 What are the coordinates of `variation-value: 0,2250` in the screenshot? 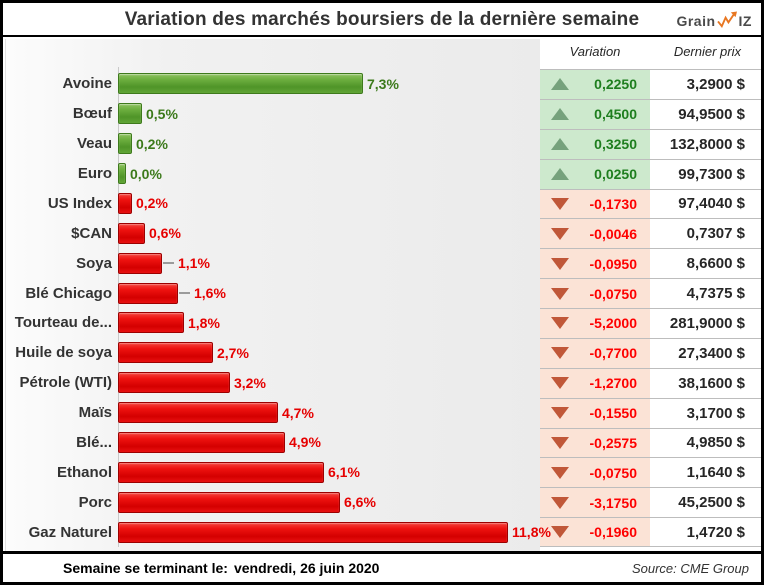 It's located at (615, 84).